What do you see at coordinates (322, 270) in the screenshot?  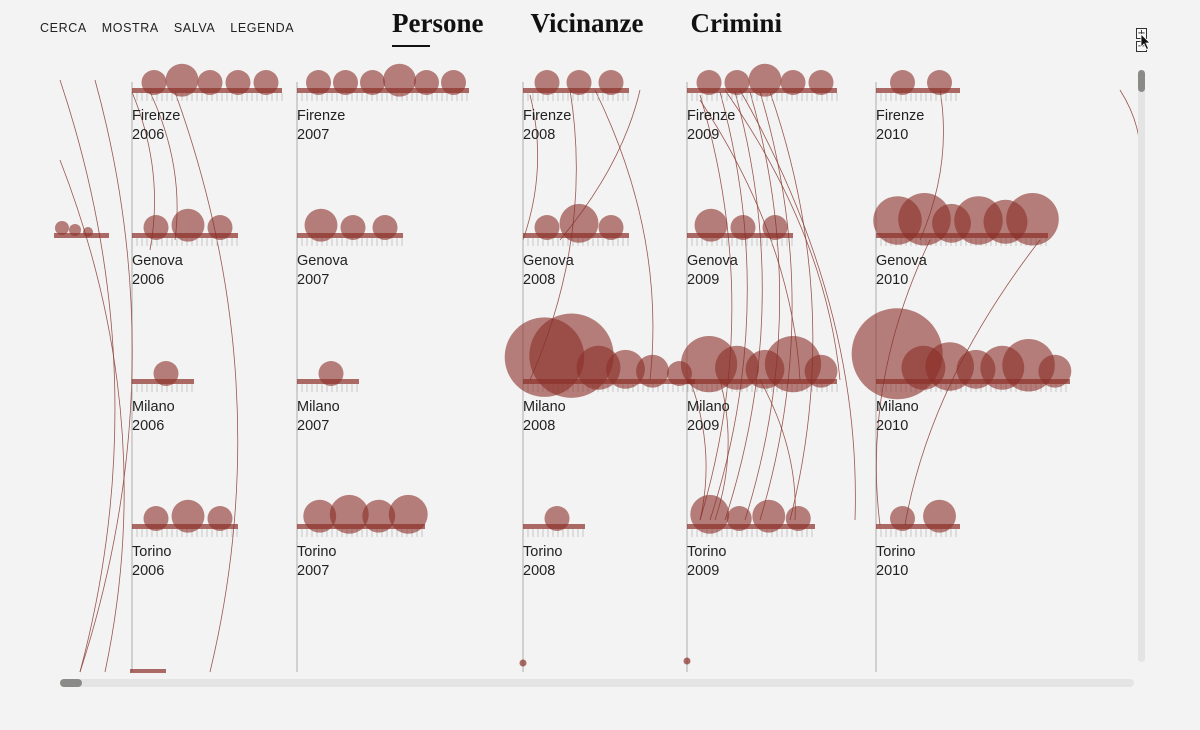 I see `cell-label-genova-2007: Genova 2007` at bounding box center [322, 270].